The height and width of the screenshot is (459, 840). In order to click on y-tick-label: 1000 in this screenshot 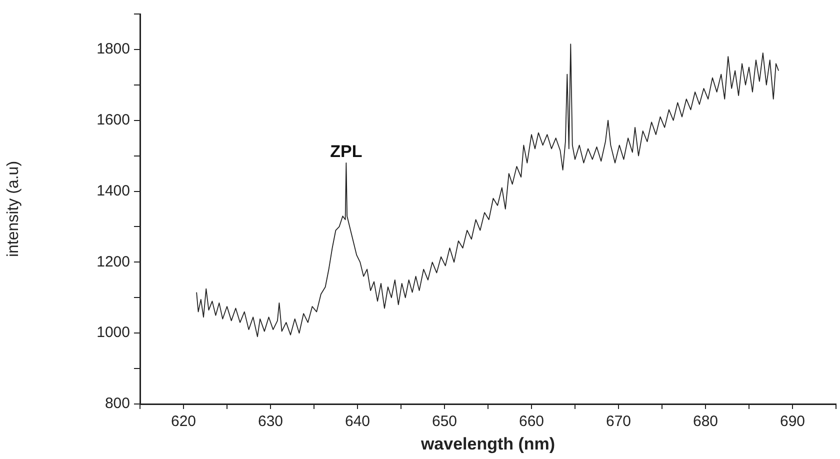, I will do `click(113, 333)`.